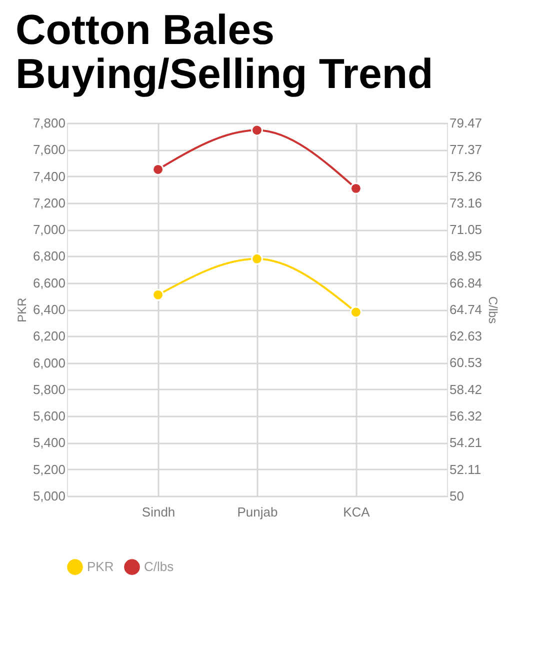 The width and height of the screenshot is (538, 653). I want to click on y2-tick-label: 68.95, so click(466, 256).